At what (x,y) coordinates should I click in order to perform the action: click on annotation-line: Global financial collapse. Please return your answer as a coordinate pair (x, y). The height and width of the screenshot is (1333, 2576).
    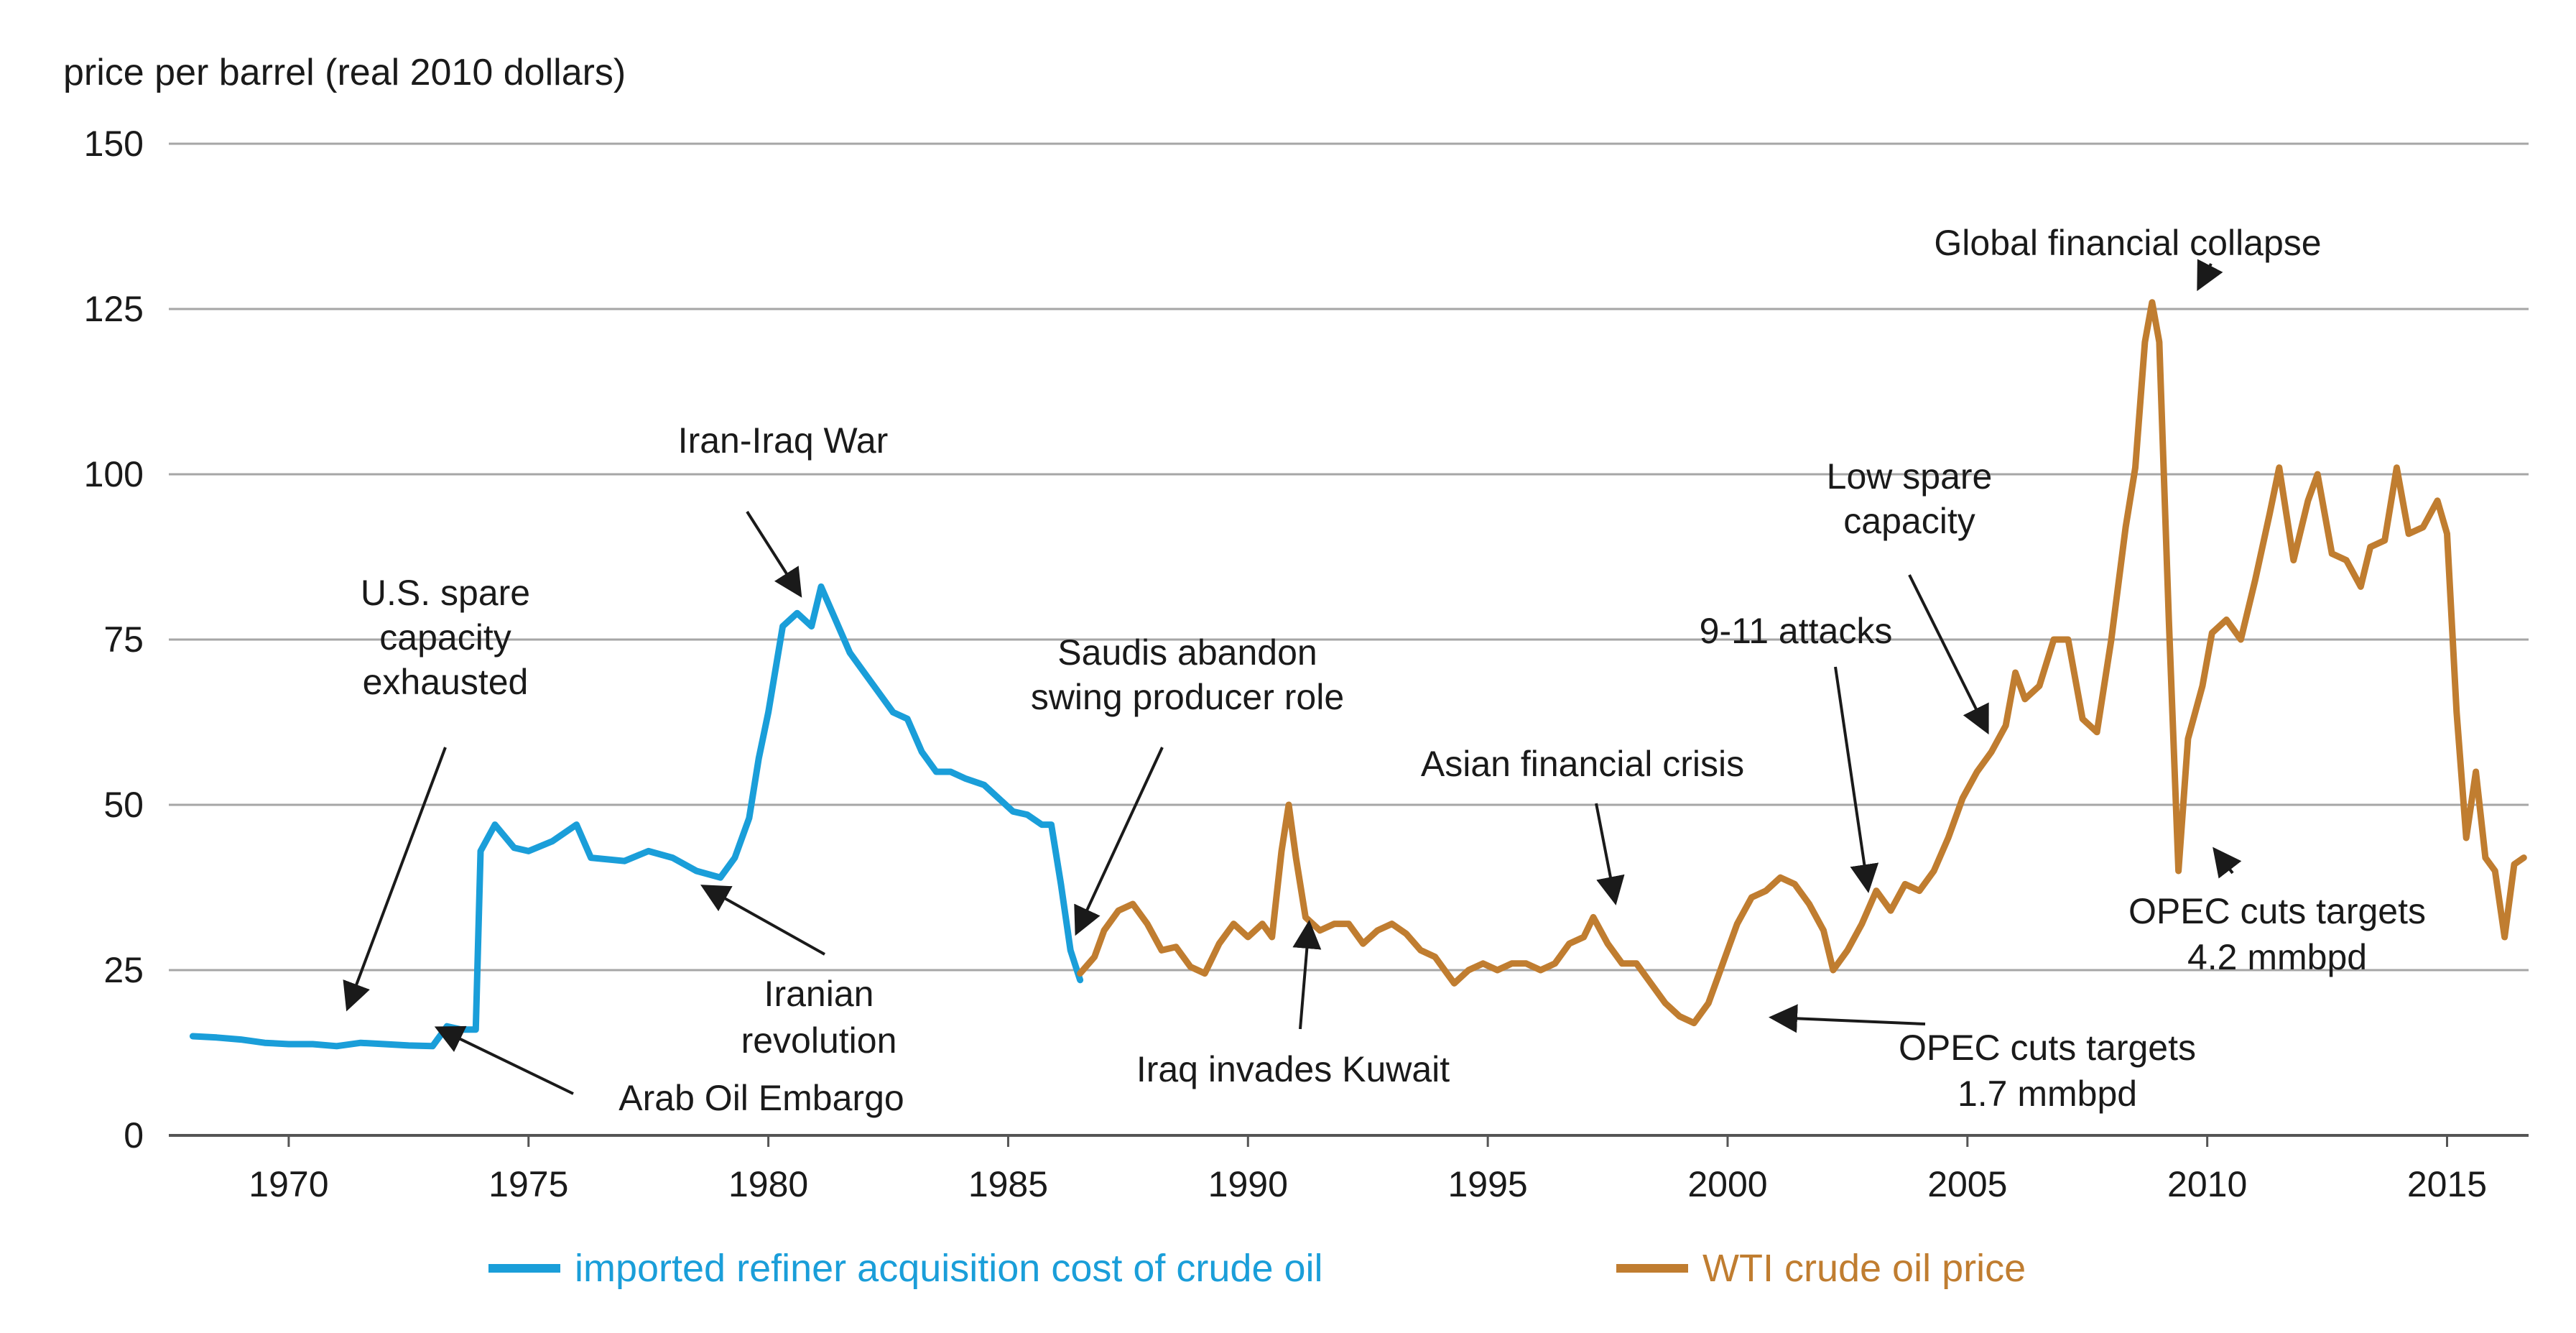
    Looking at the image, I should click on (2127, 243).